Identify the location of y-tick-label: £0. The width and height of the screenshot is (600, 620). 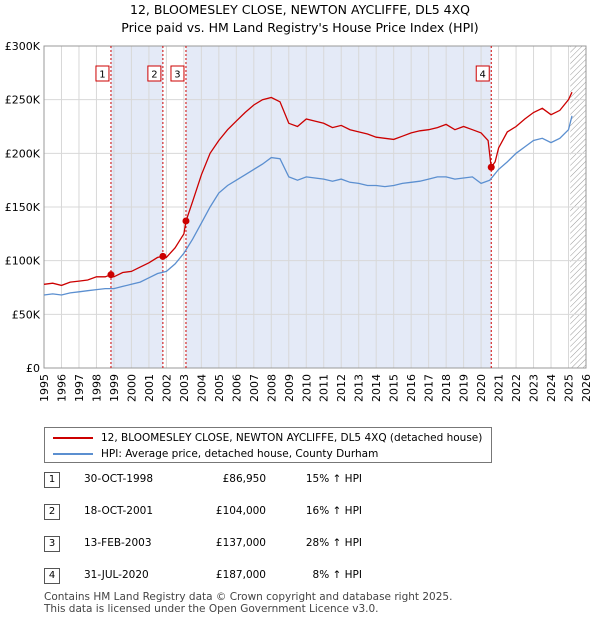
(33, 368).